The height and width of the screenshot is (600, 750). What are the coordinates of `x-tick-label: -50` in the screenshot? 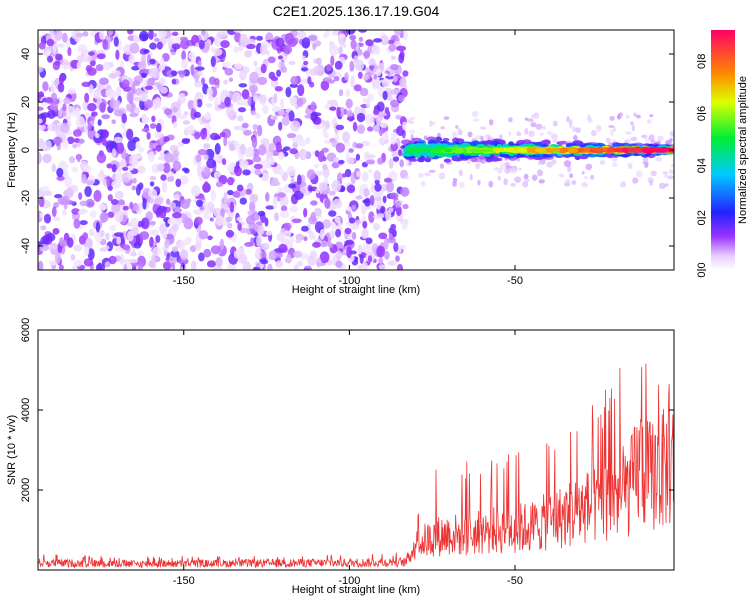 It's located at (515, 581).